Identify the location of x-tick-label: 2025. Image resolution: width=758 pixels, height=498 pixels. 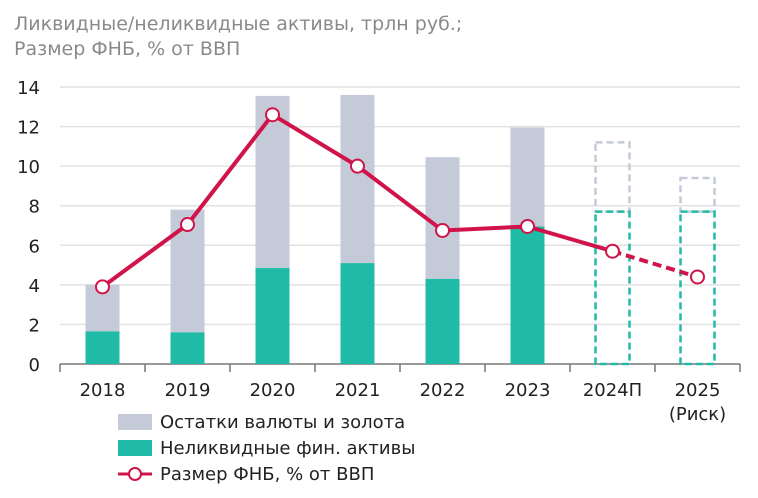
(698, 390).